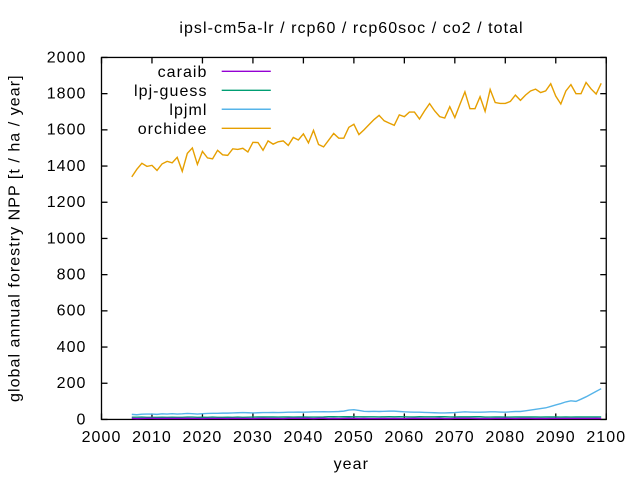 This screenshot has height=480, width=640. I want to click on svg-text: 2050, so click(354, 437).